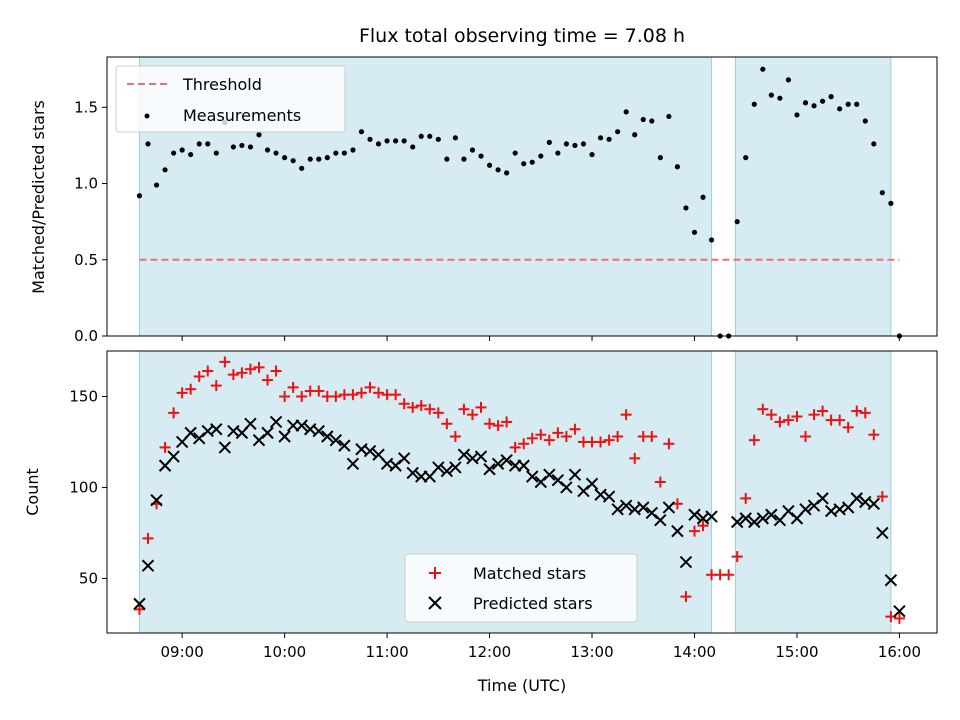 Image resolution: width=960 pixels, height=720 pixels. Describe the element at coordinates (86, 107) in the screenshot. I see `y-tick-label: 1.5` at that location.